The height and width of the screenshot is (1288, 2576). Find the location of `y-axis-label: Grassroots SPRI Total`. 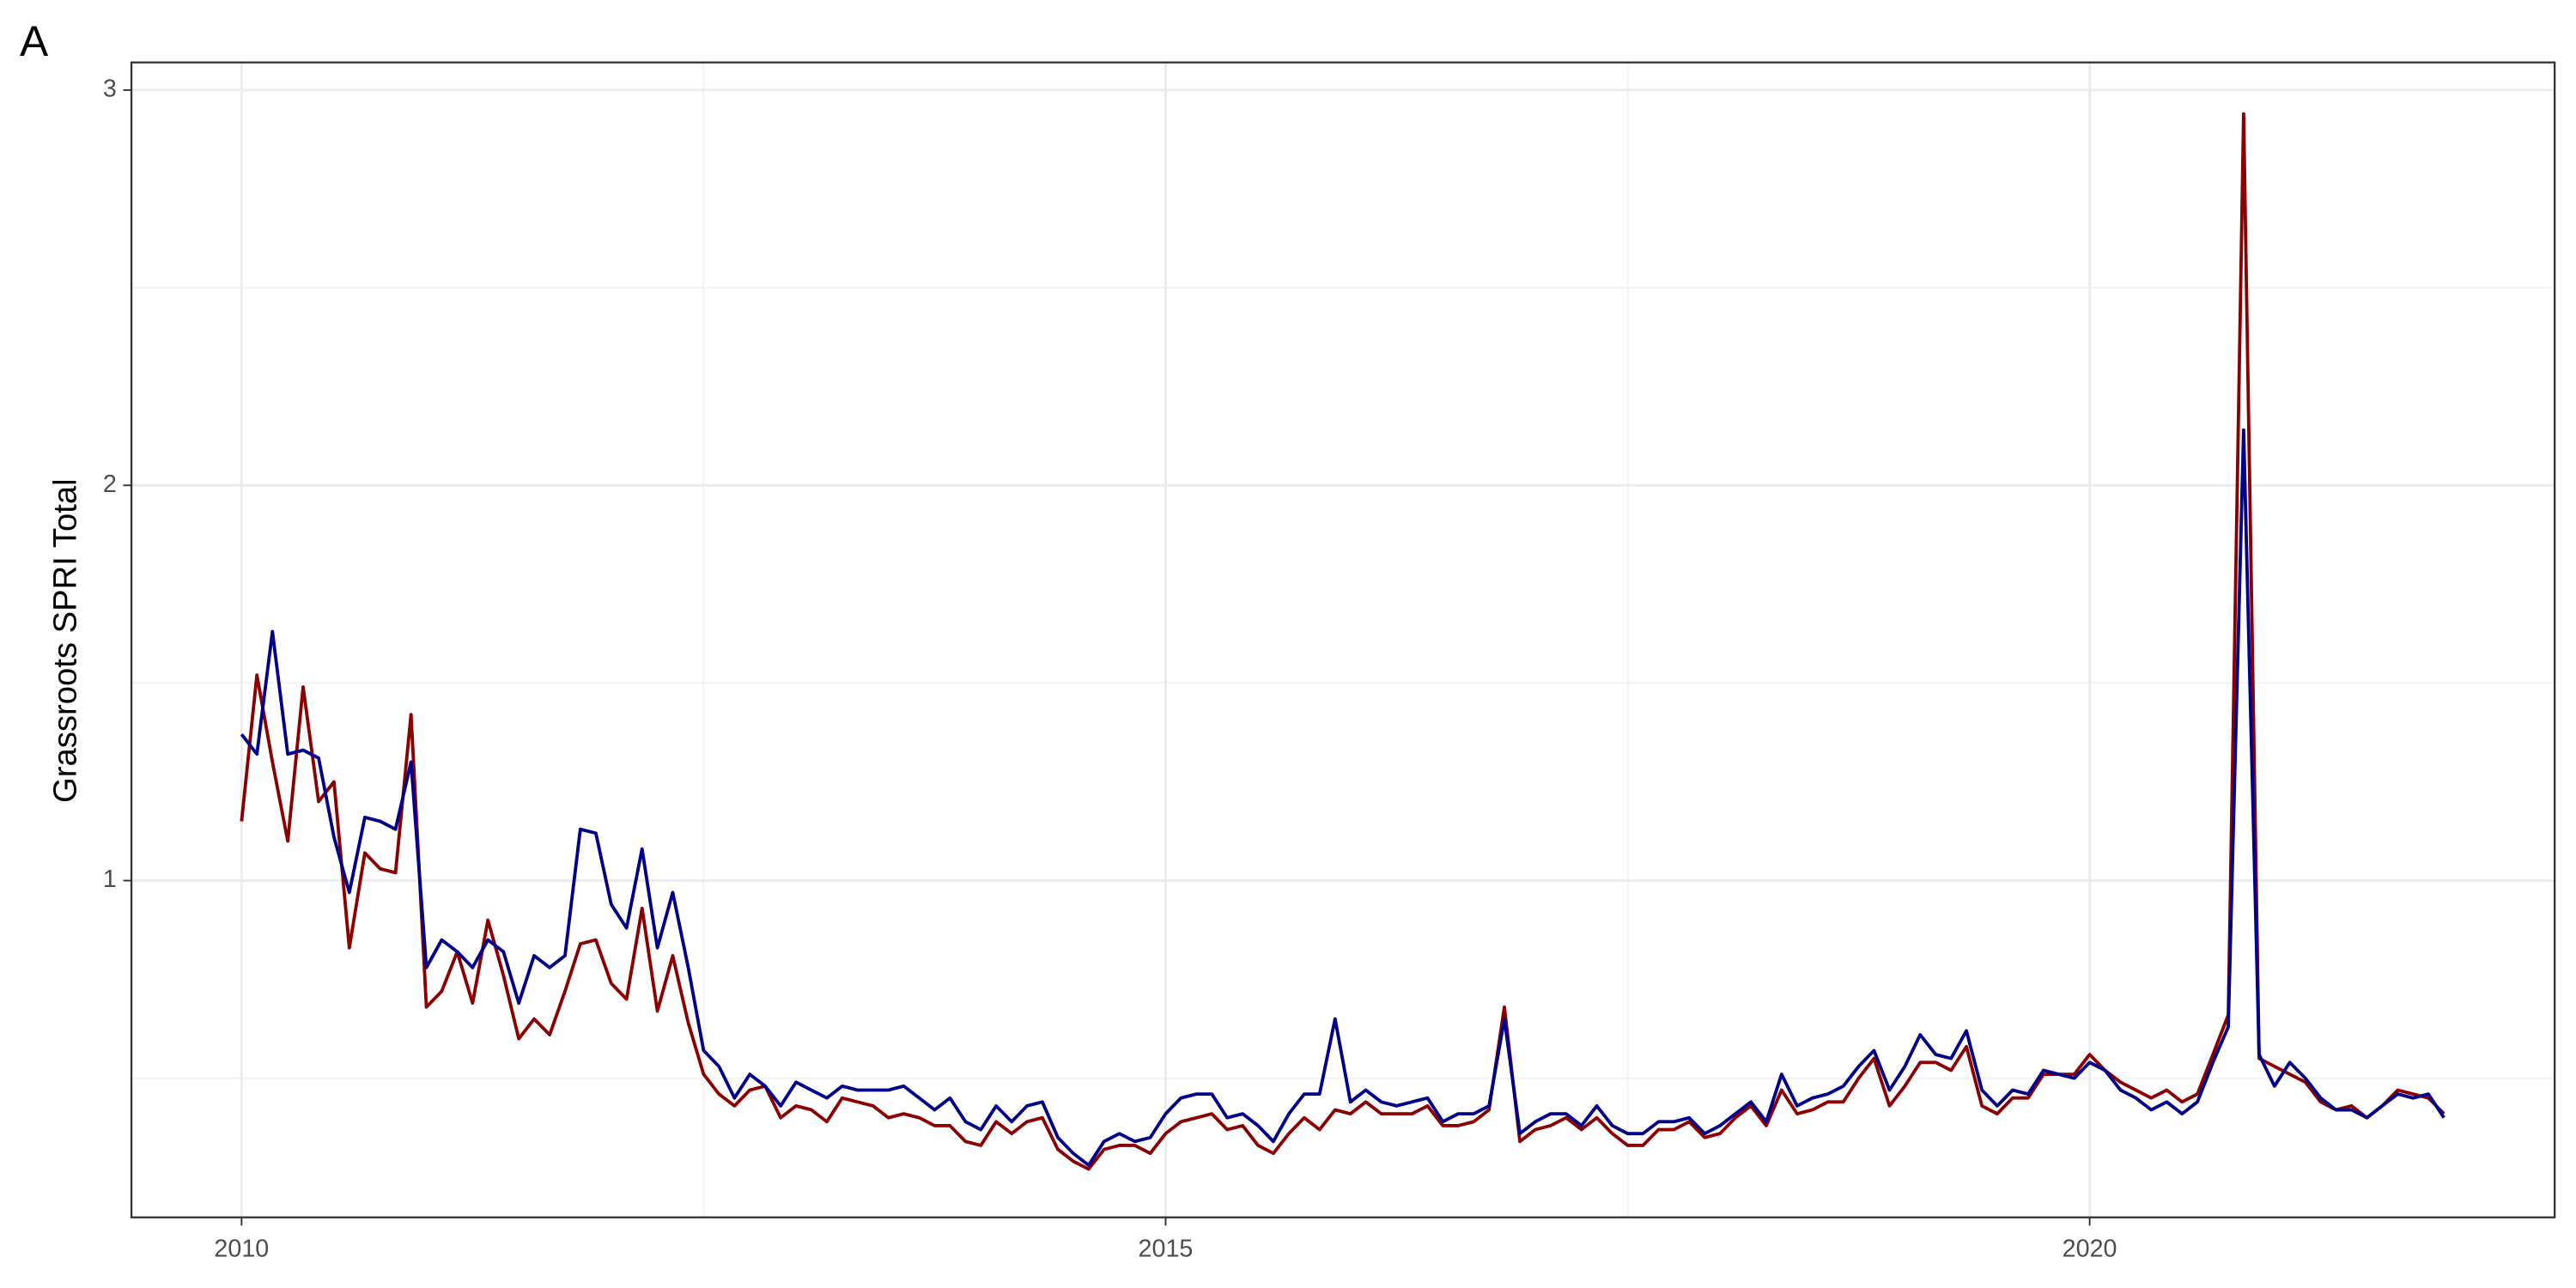

y-axis-label: Grassroots SPRI Total is located at coordinates (66, 640).